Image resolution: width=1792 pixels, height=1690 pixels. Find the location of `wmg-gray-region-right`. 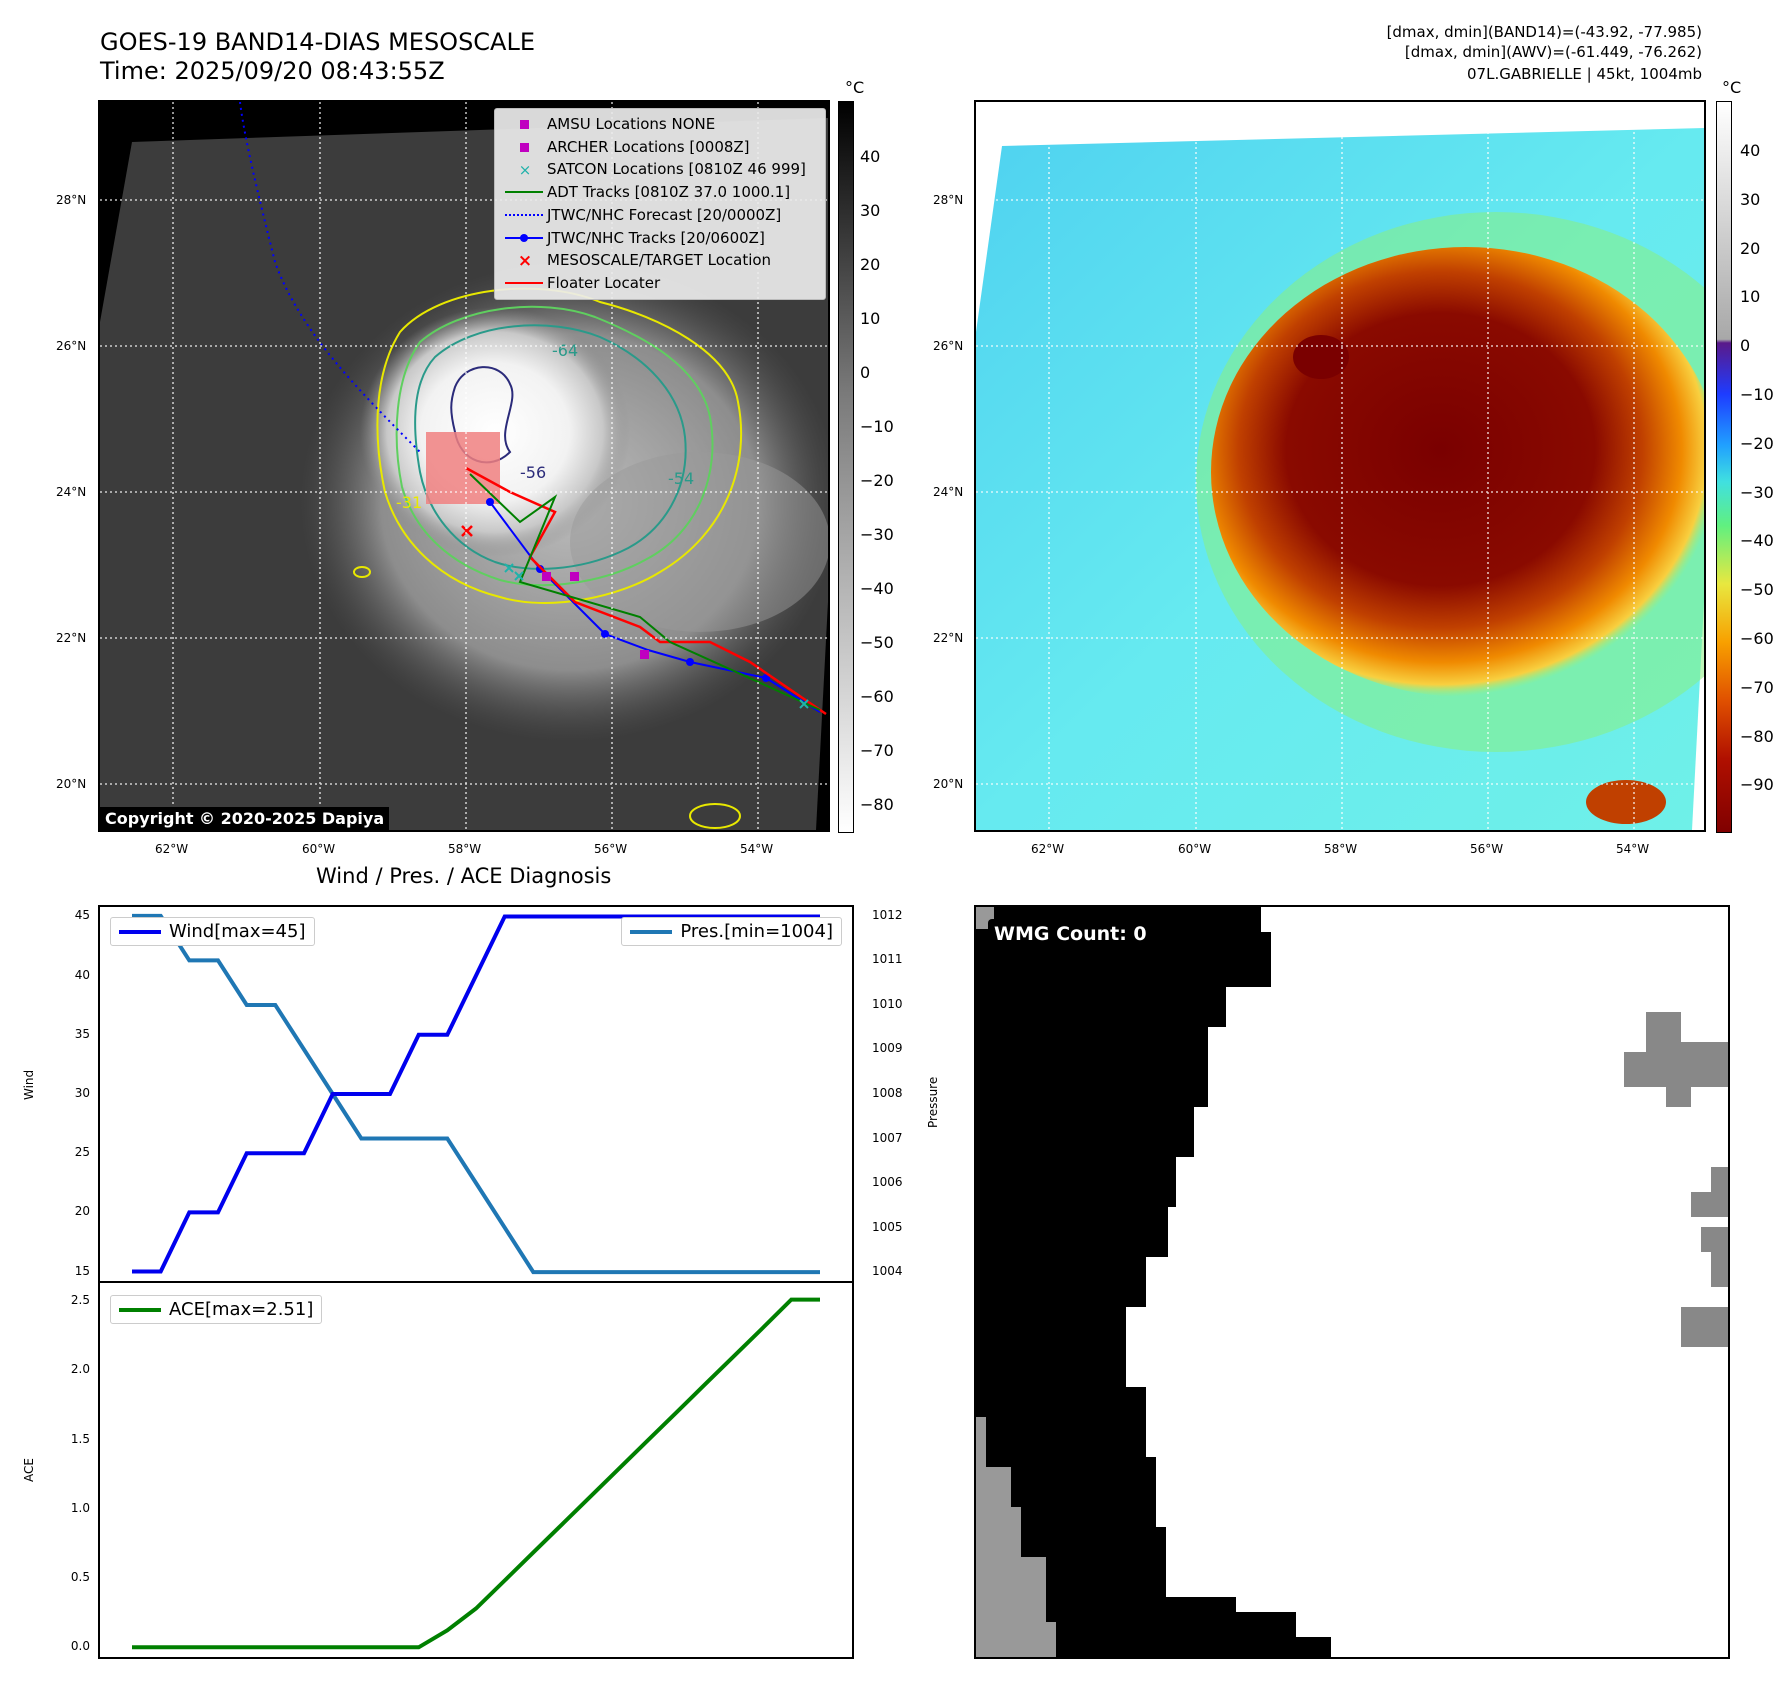

wmg-gray-region-right is located at coordinates (1676, 1059).